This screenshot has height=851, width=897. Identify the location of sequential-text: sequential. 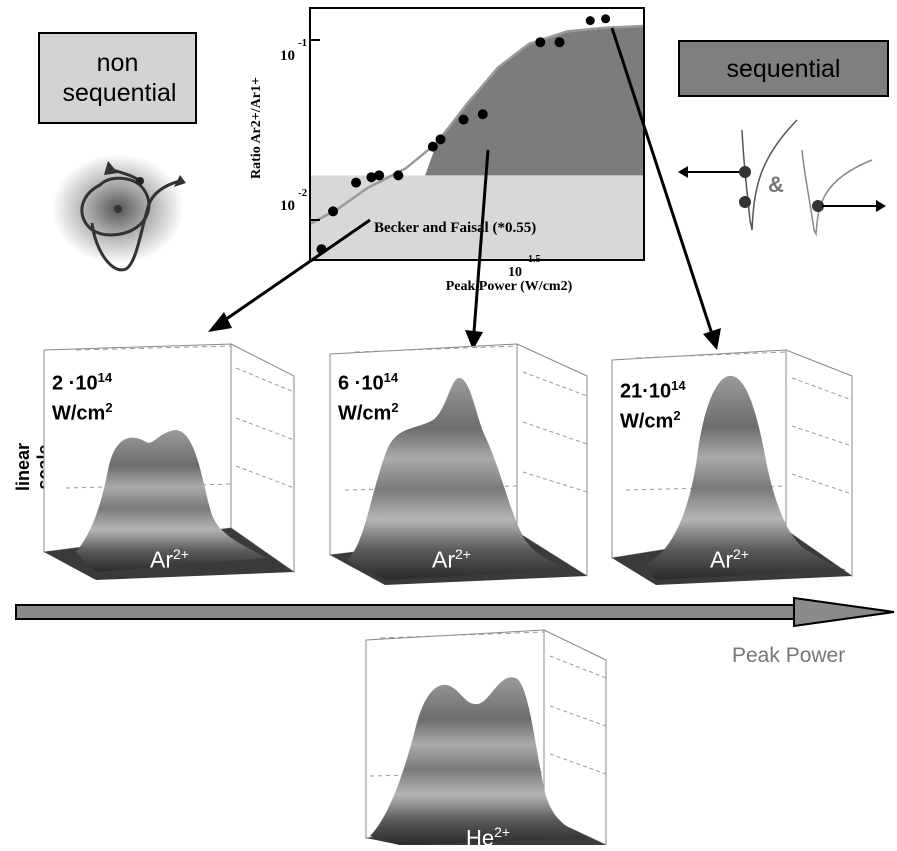
(783, 68).